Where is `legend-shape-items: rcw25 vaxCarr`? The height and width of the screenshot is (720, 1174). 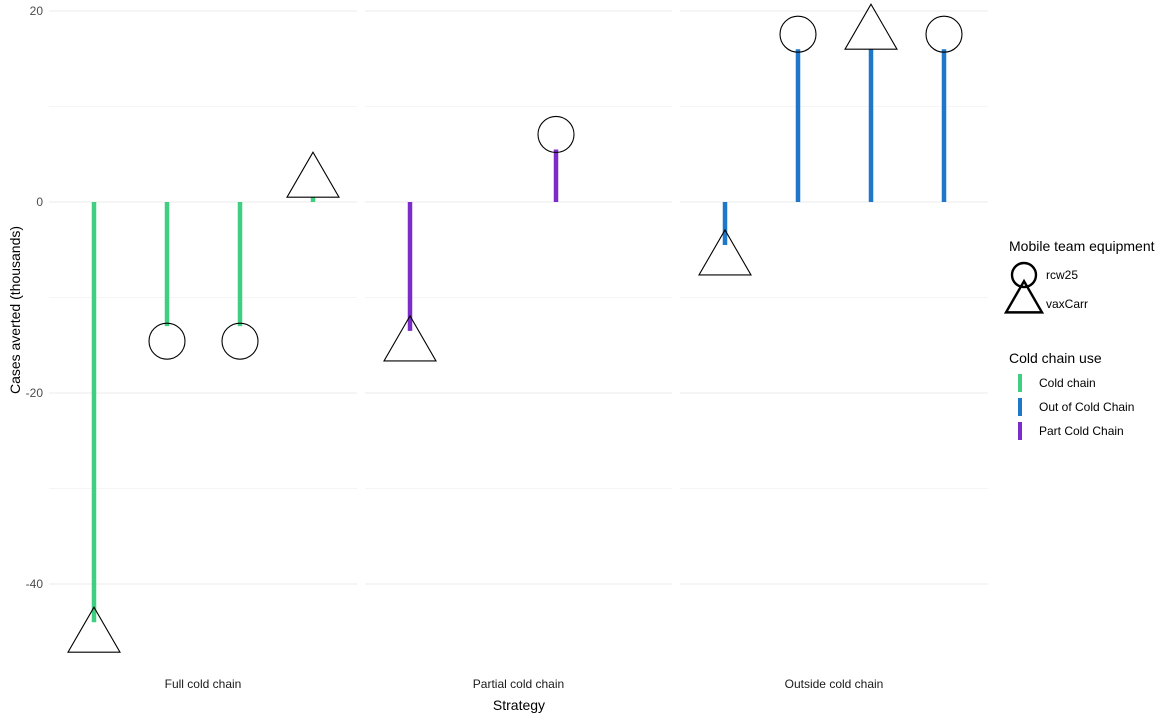
legend-shape-items: rcw25 vaxCarr is located at coordinates (1045, 287).